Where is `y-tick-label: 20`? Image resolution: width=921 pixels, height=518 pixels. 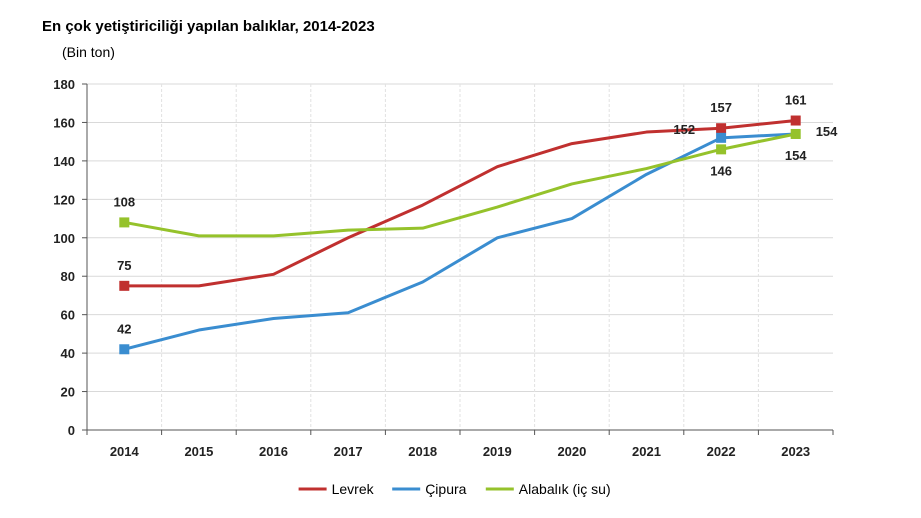 y-tick-label: 20 is located at coordinates (68, 392).